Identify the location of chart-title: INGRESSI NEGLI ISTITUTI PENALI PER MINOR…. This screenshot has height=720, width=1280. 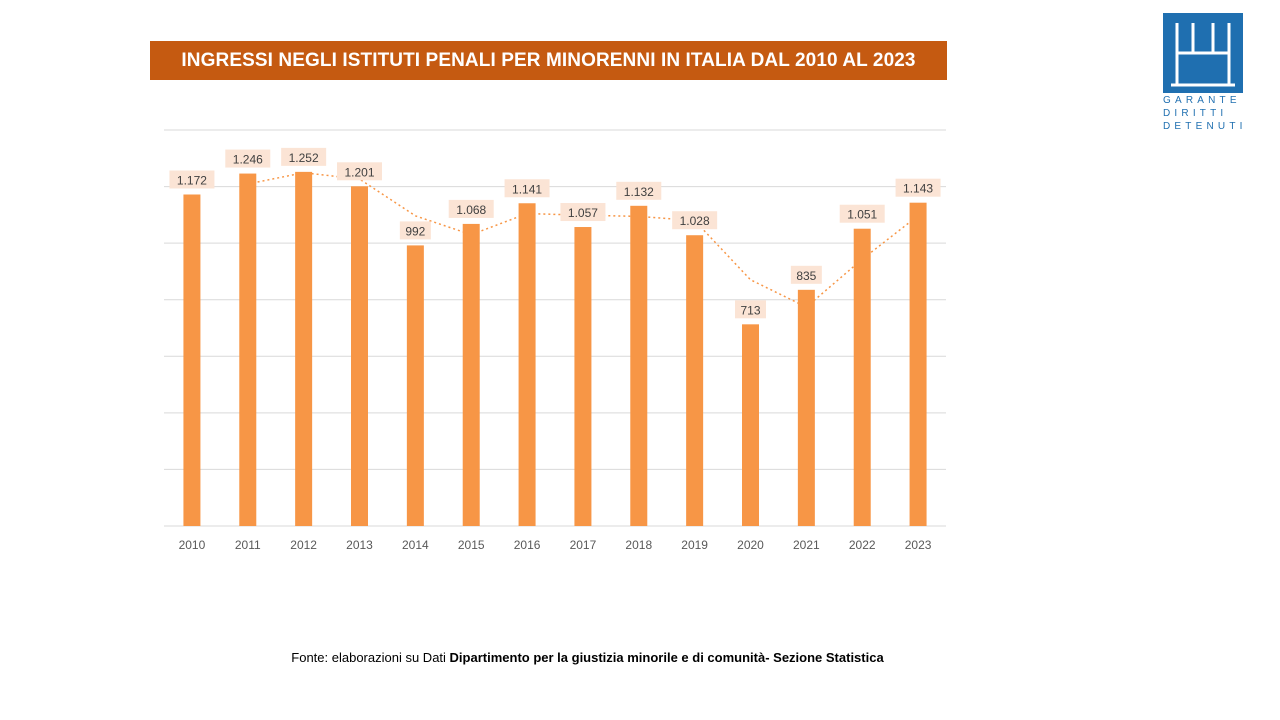
(548, 60).